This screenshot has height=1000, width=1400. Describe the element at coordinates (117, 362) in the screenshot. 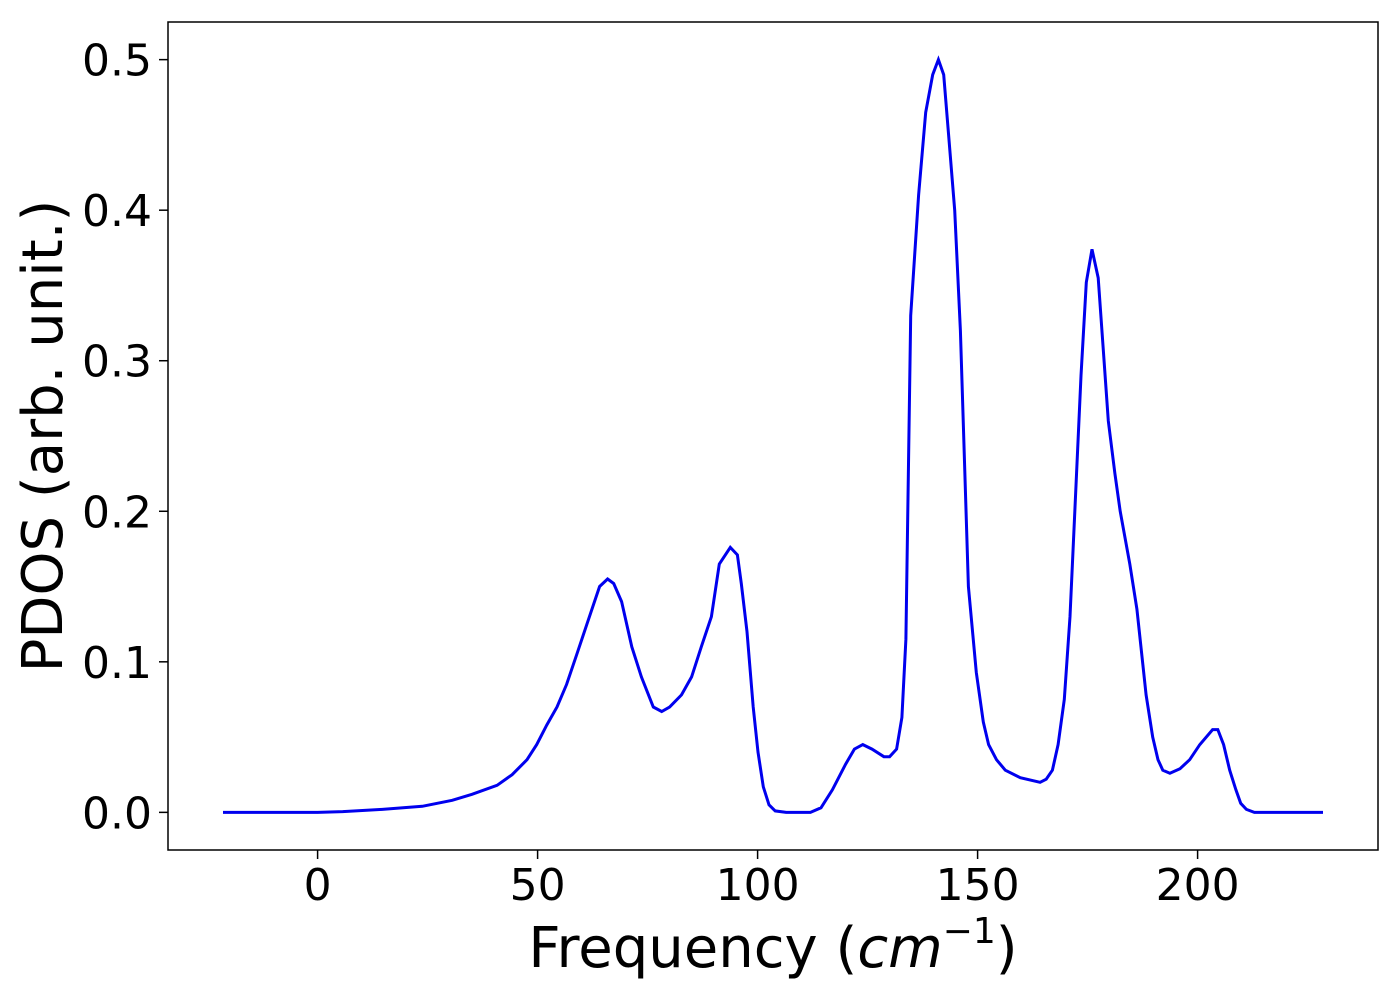

I see `y-tick-label: 0.3` at that location.